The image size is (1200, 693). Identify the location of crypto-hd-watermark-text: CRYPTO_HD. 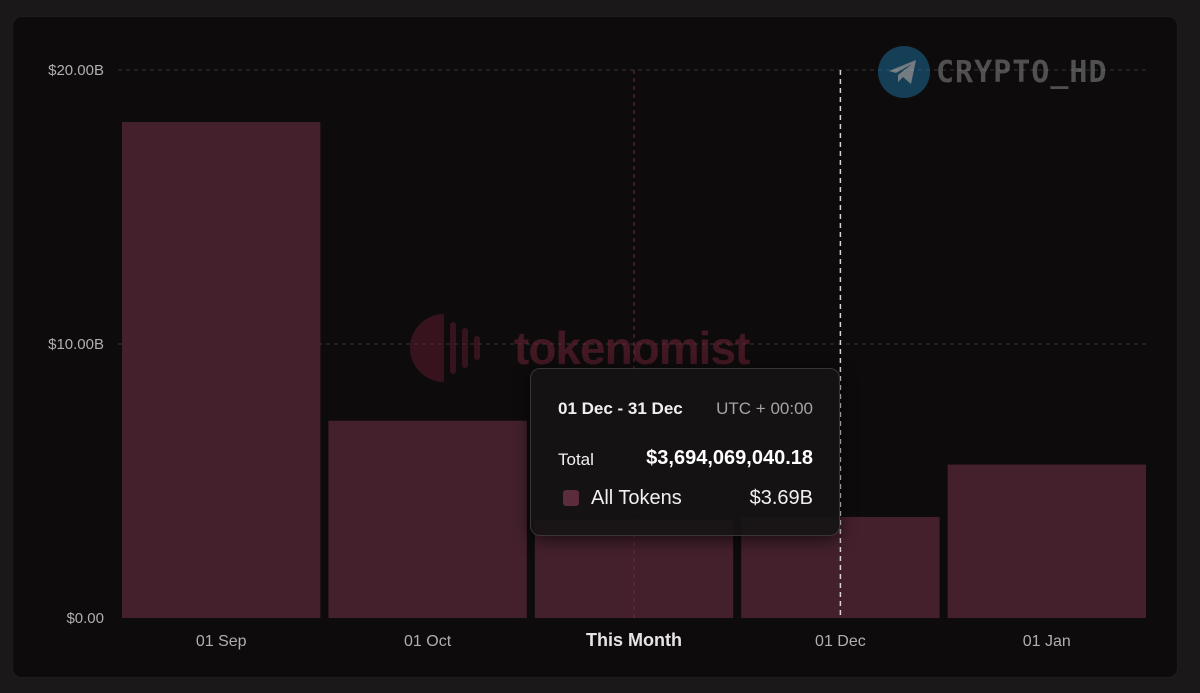
(1022, 72).